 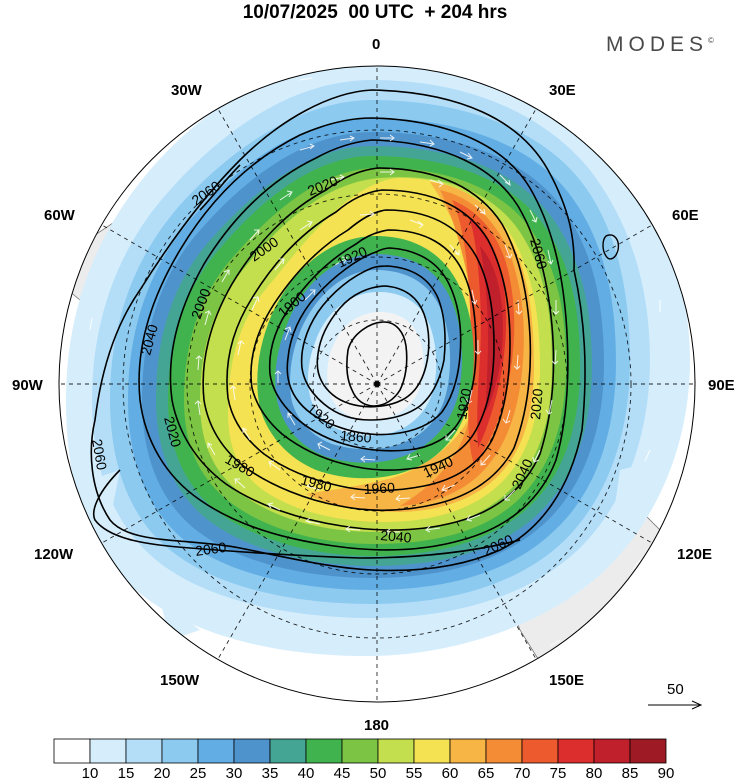 What do you see at coordinates (187, 90) in the screenshot?
I see `lon-label-30w: 30W` at bounding box center [187, 90].